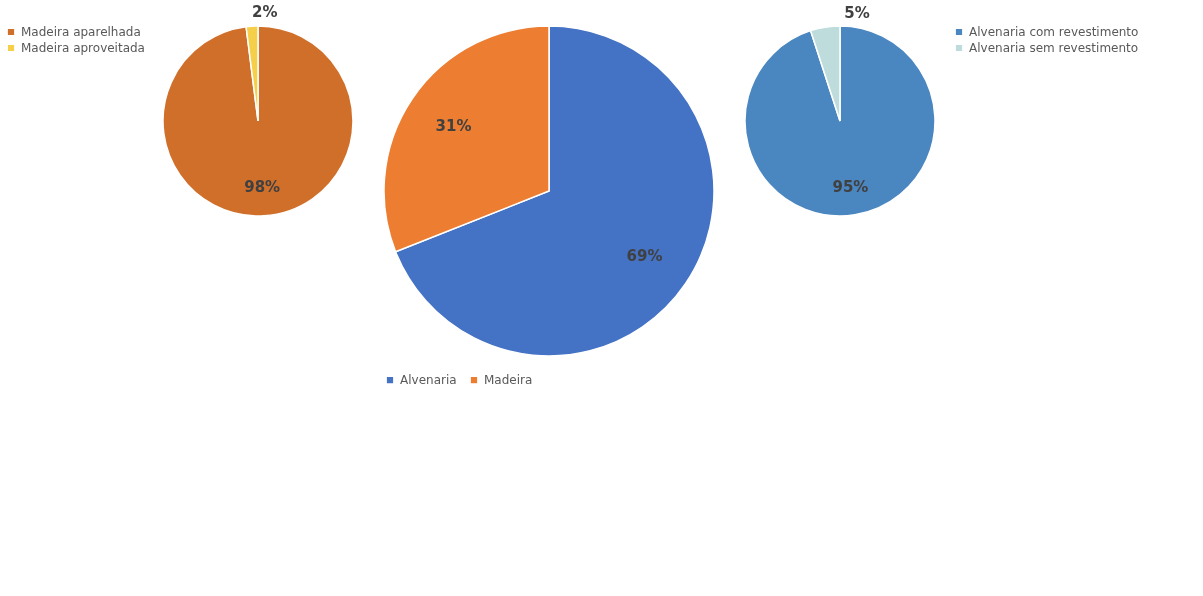  What do you see at coordinates (265, 12) in the screenshot?
I see `data-label: 2%` at bounding box center [265, 12].